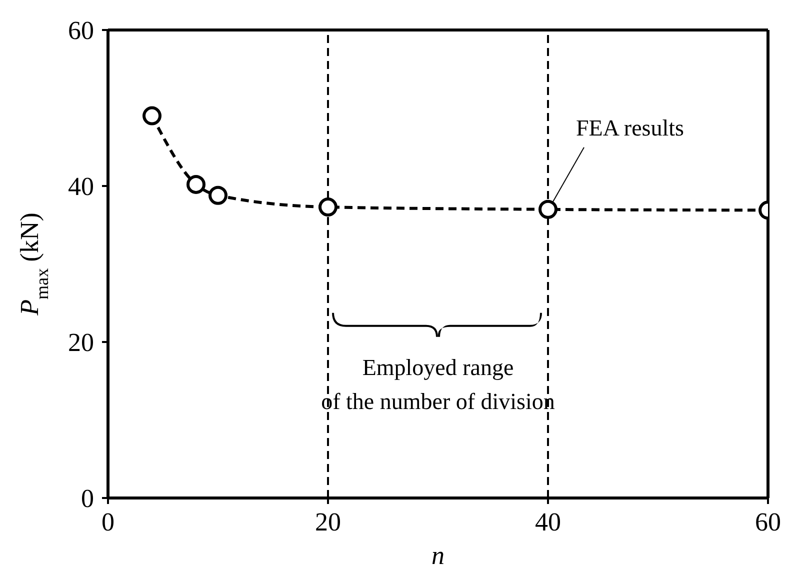 Image resolution: width=792 pixels, height=577 pixels. Describe the element at coordinates (438, 384) in the screenshot. I see `annotation: Employed range of the number of division` at that location.